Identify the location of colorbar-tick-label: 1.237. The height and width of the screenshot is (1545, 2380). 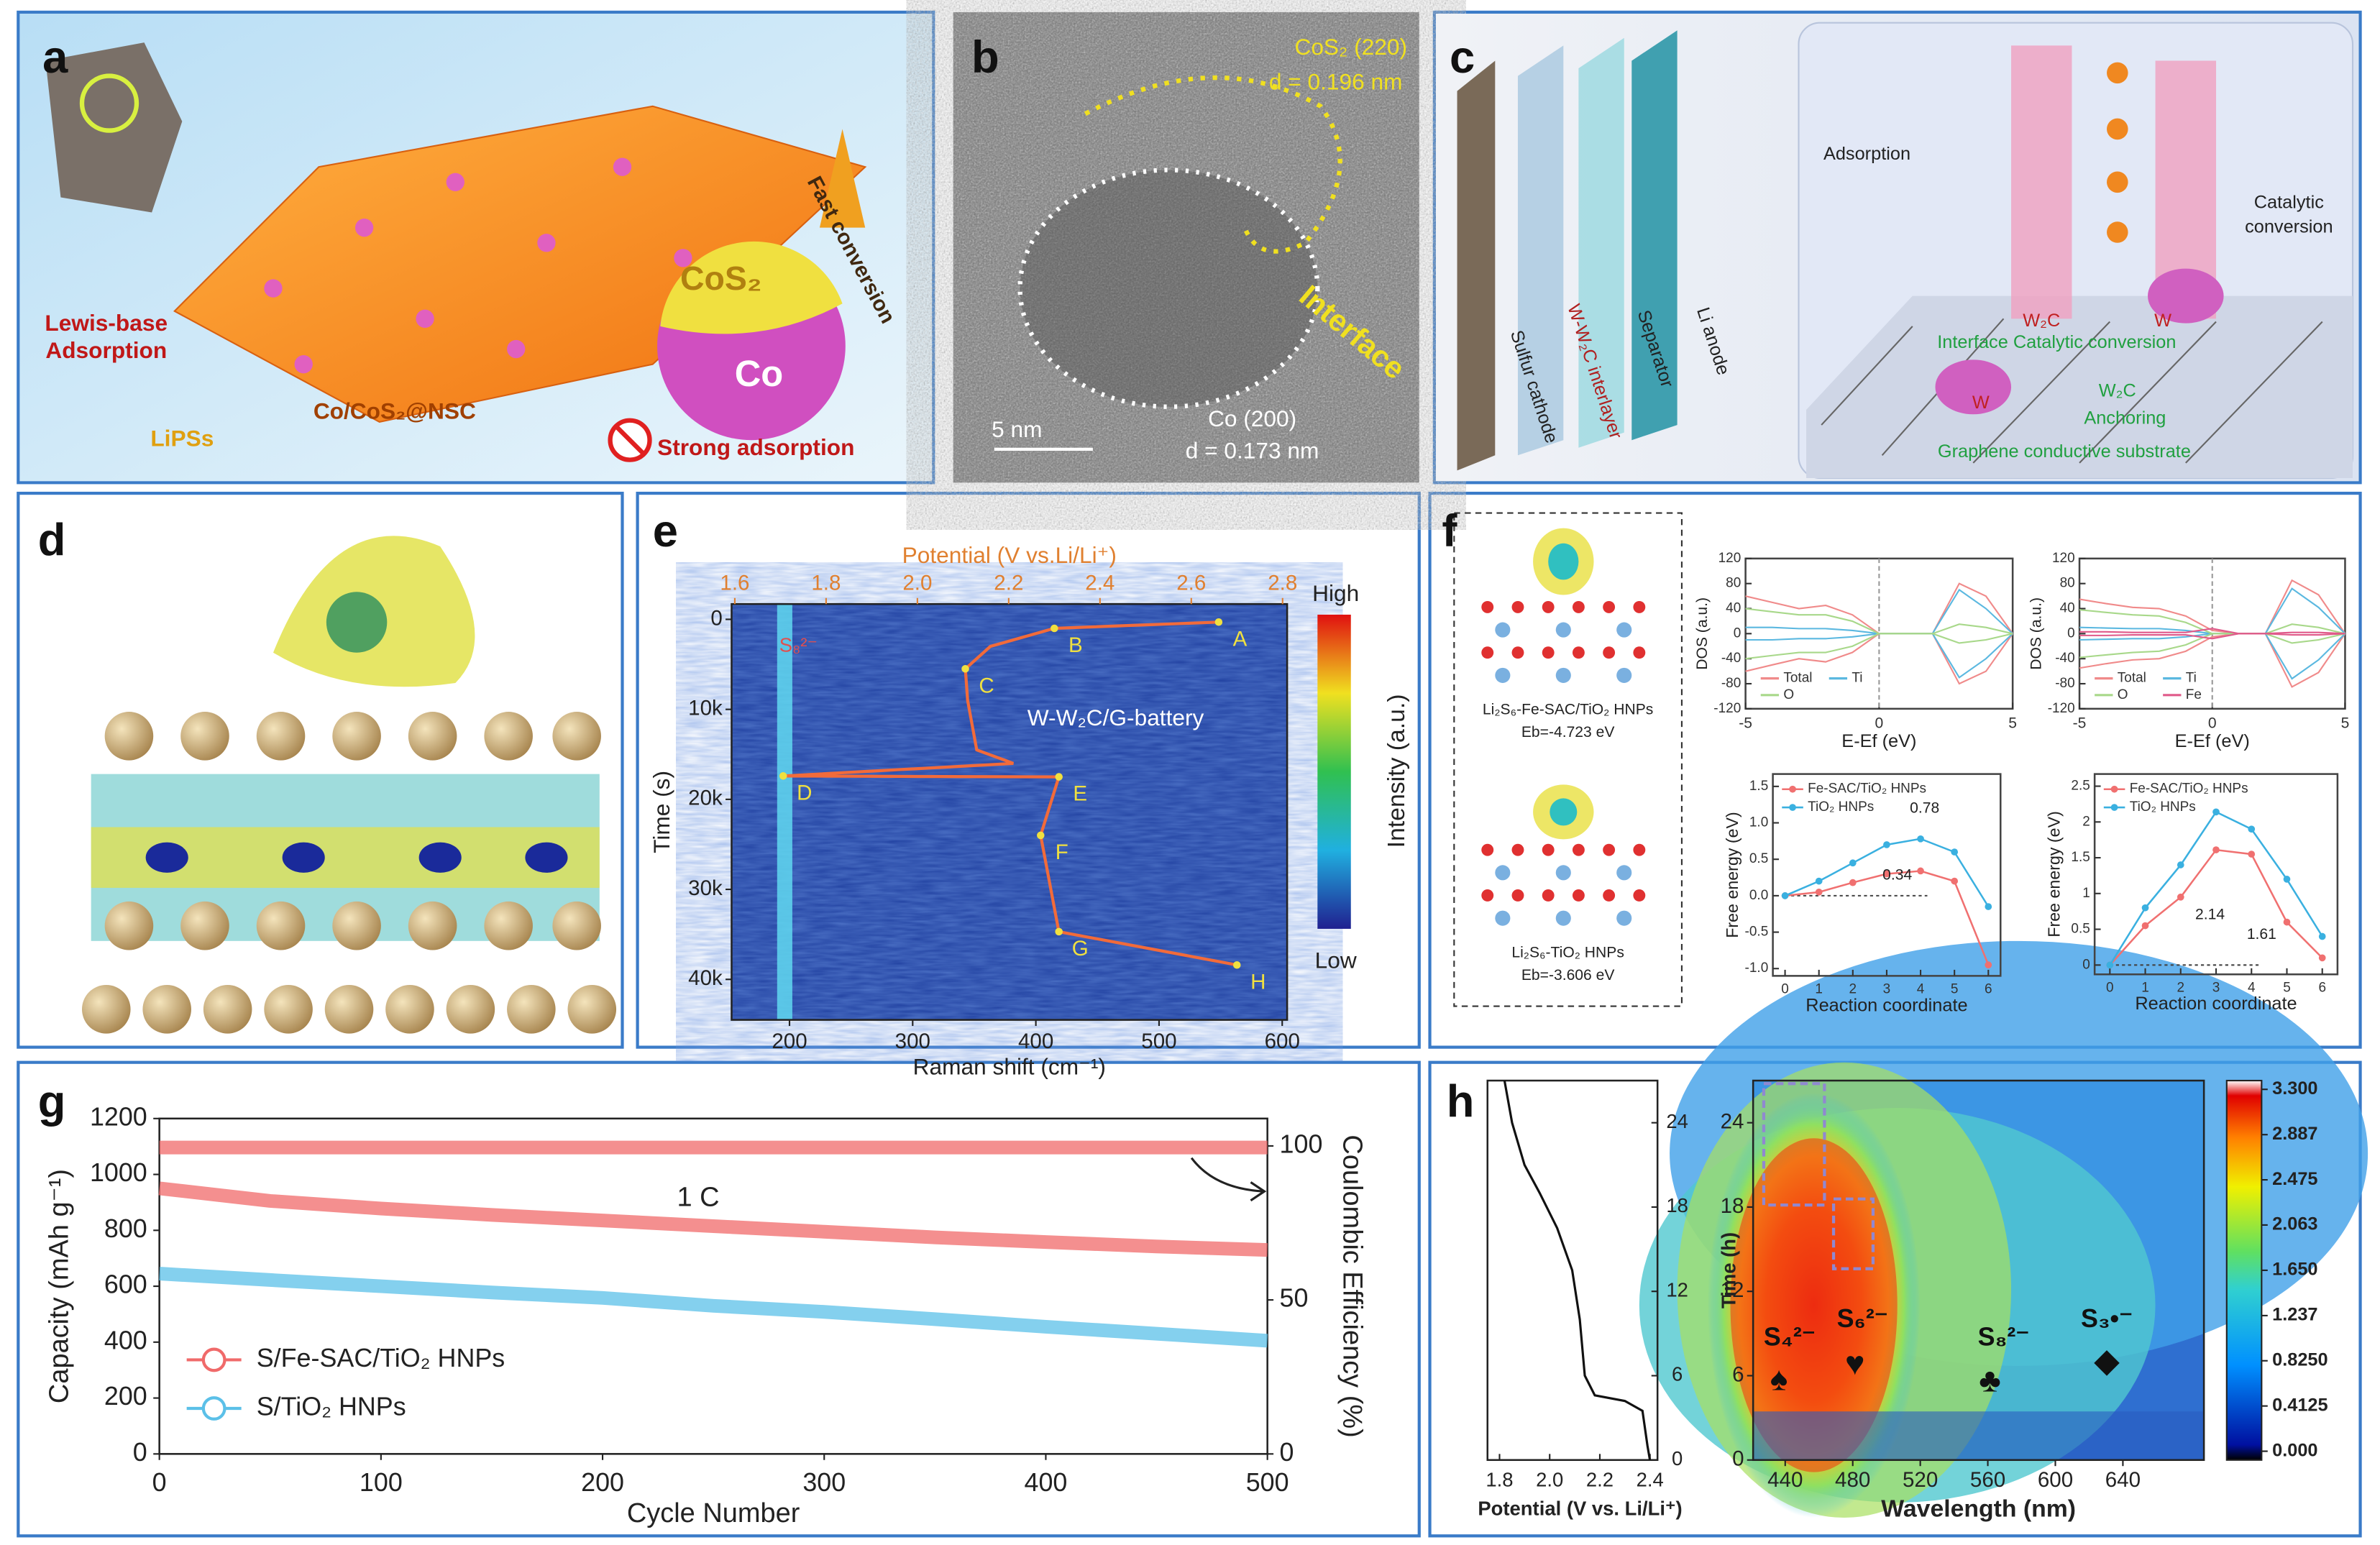
(2294, 1315).